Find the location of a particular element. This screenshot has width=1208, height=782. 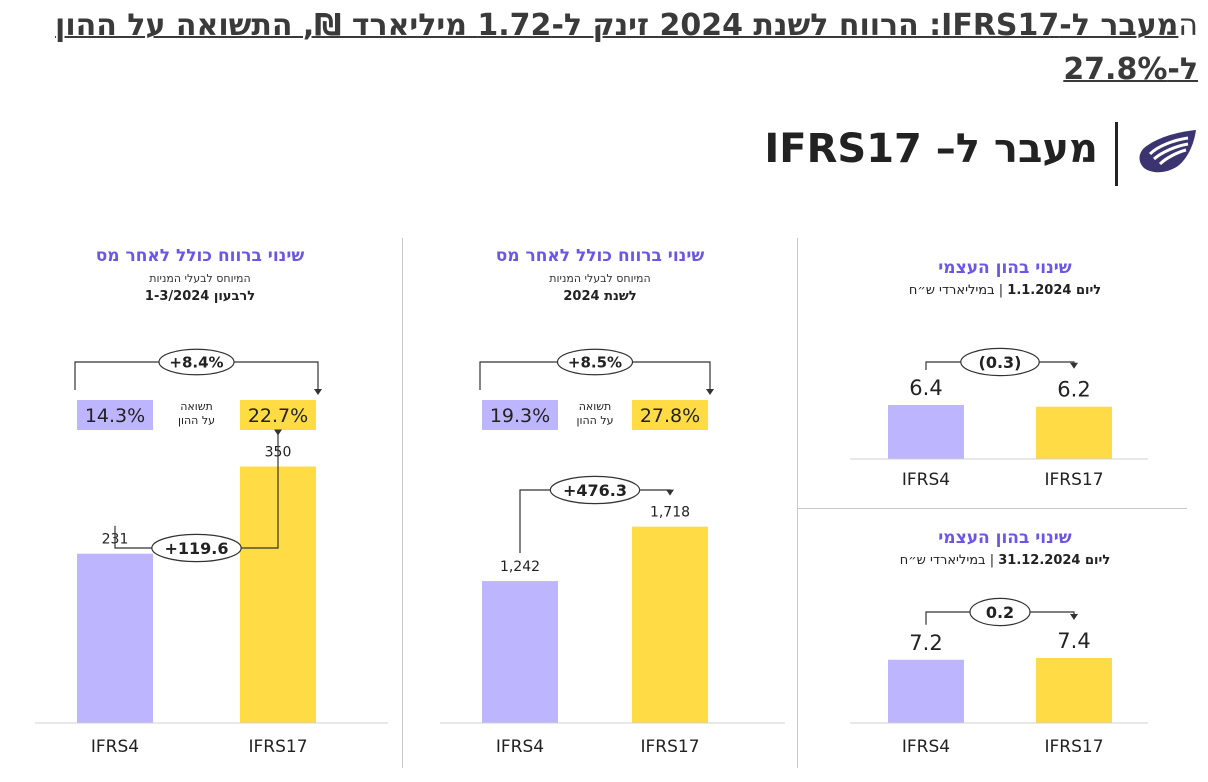

year_profit-category-label-ifrs4: IFRS4 is located at coordinates (520, 747).